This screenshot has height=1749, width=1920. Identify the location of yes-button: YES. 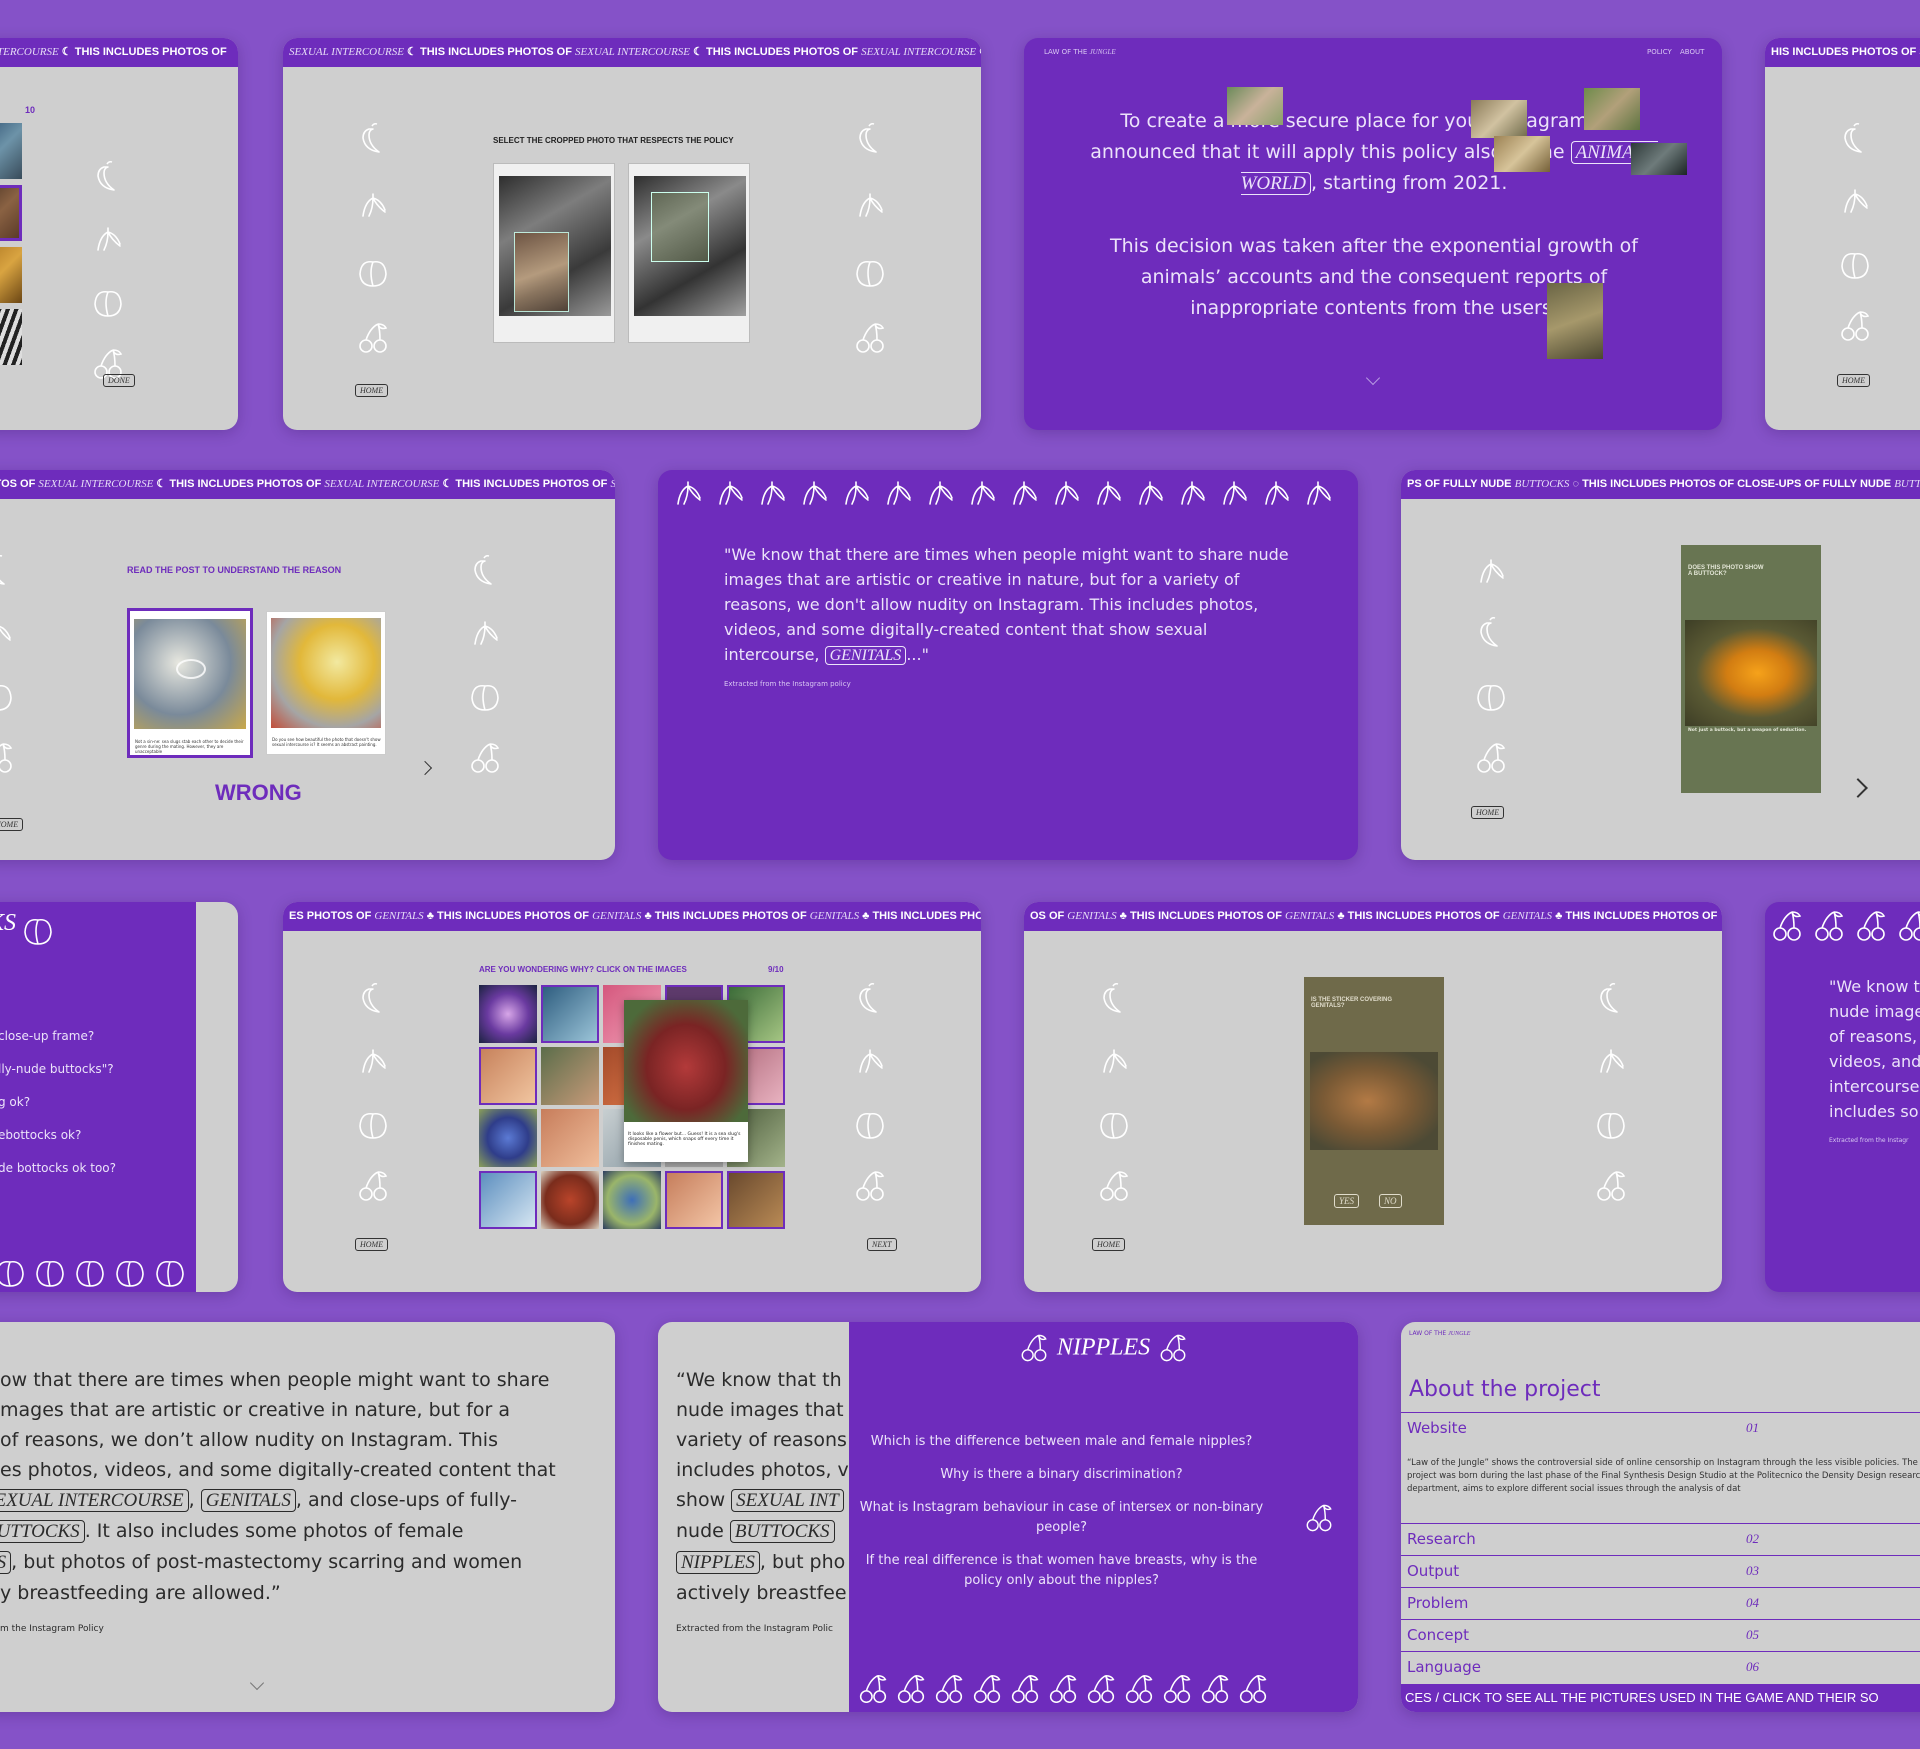
(1347, 1201).